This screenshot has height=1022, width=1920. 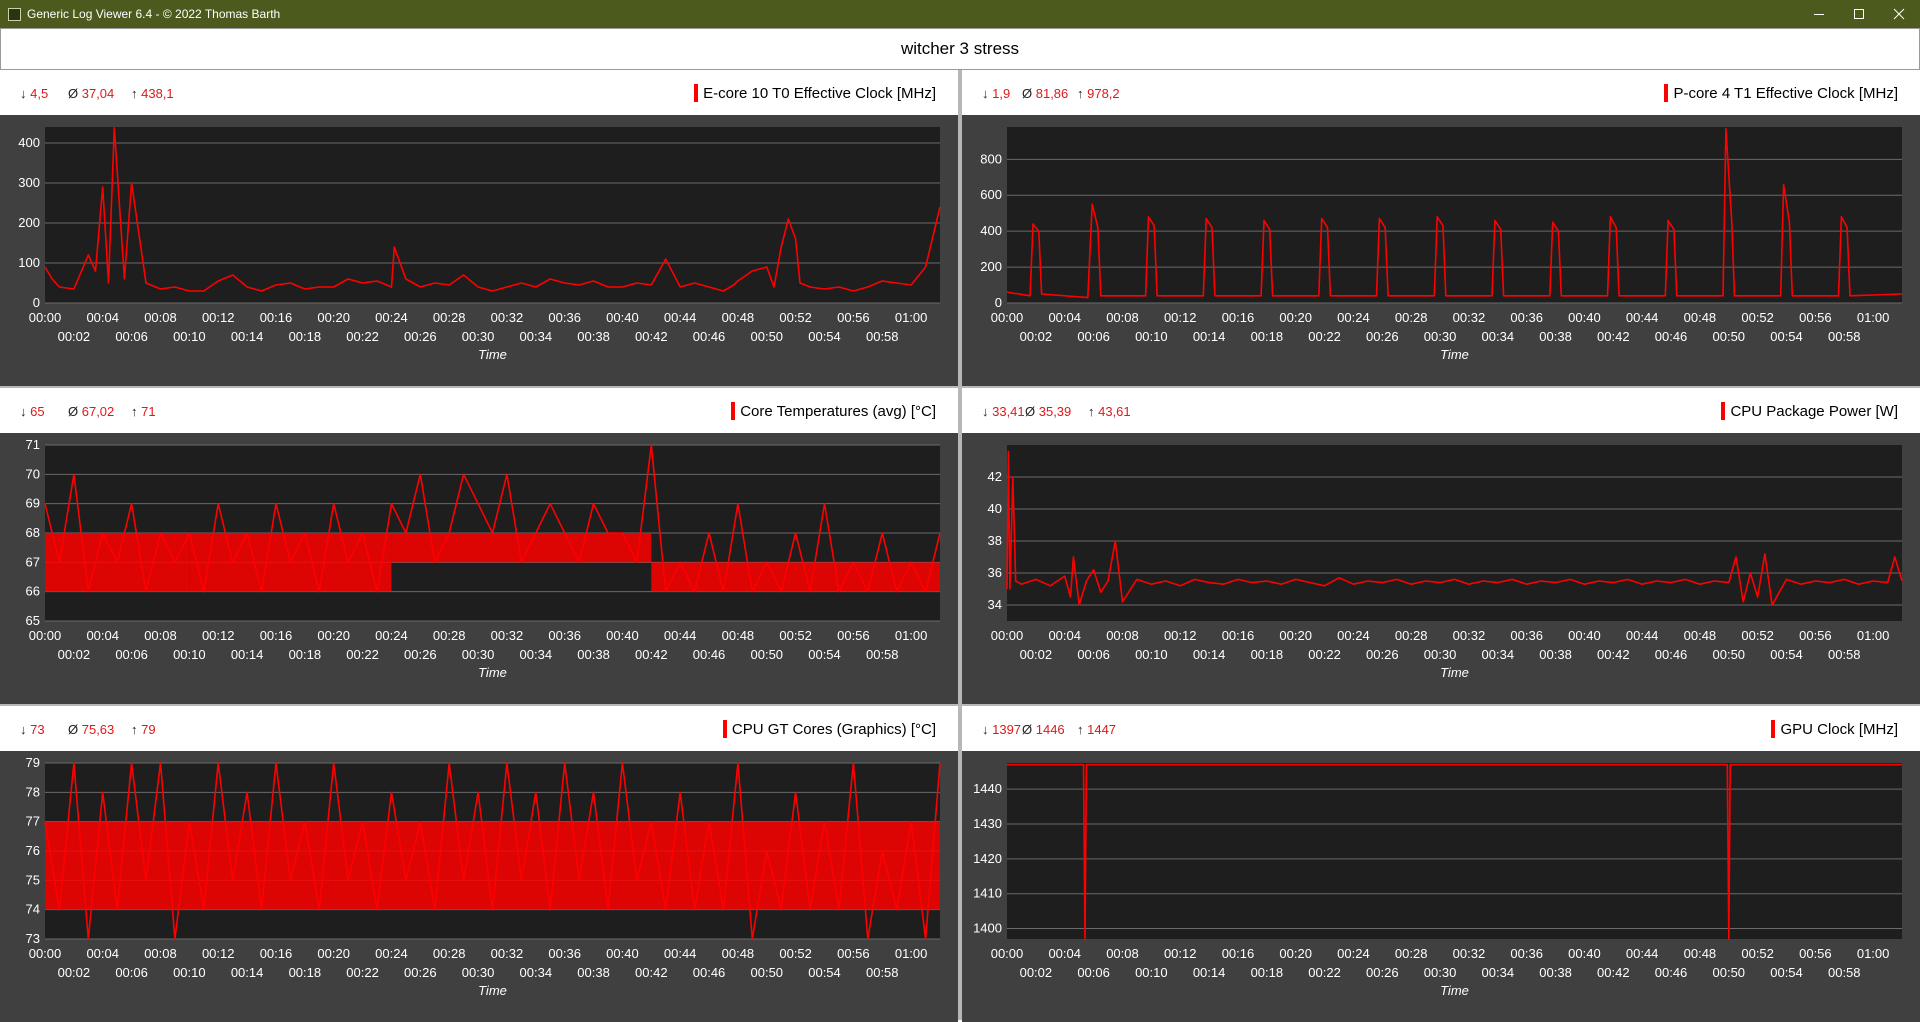 What do you see at coordinates (96, 729) in the screenshot?
I see `stat-avg-value: 75,63` at bounding box center [96, 729].